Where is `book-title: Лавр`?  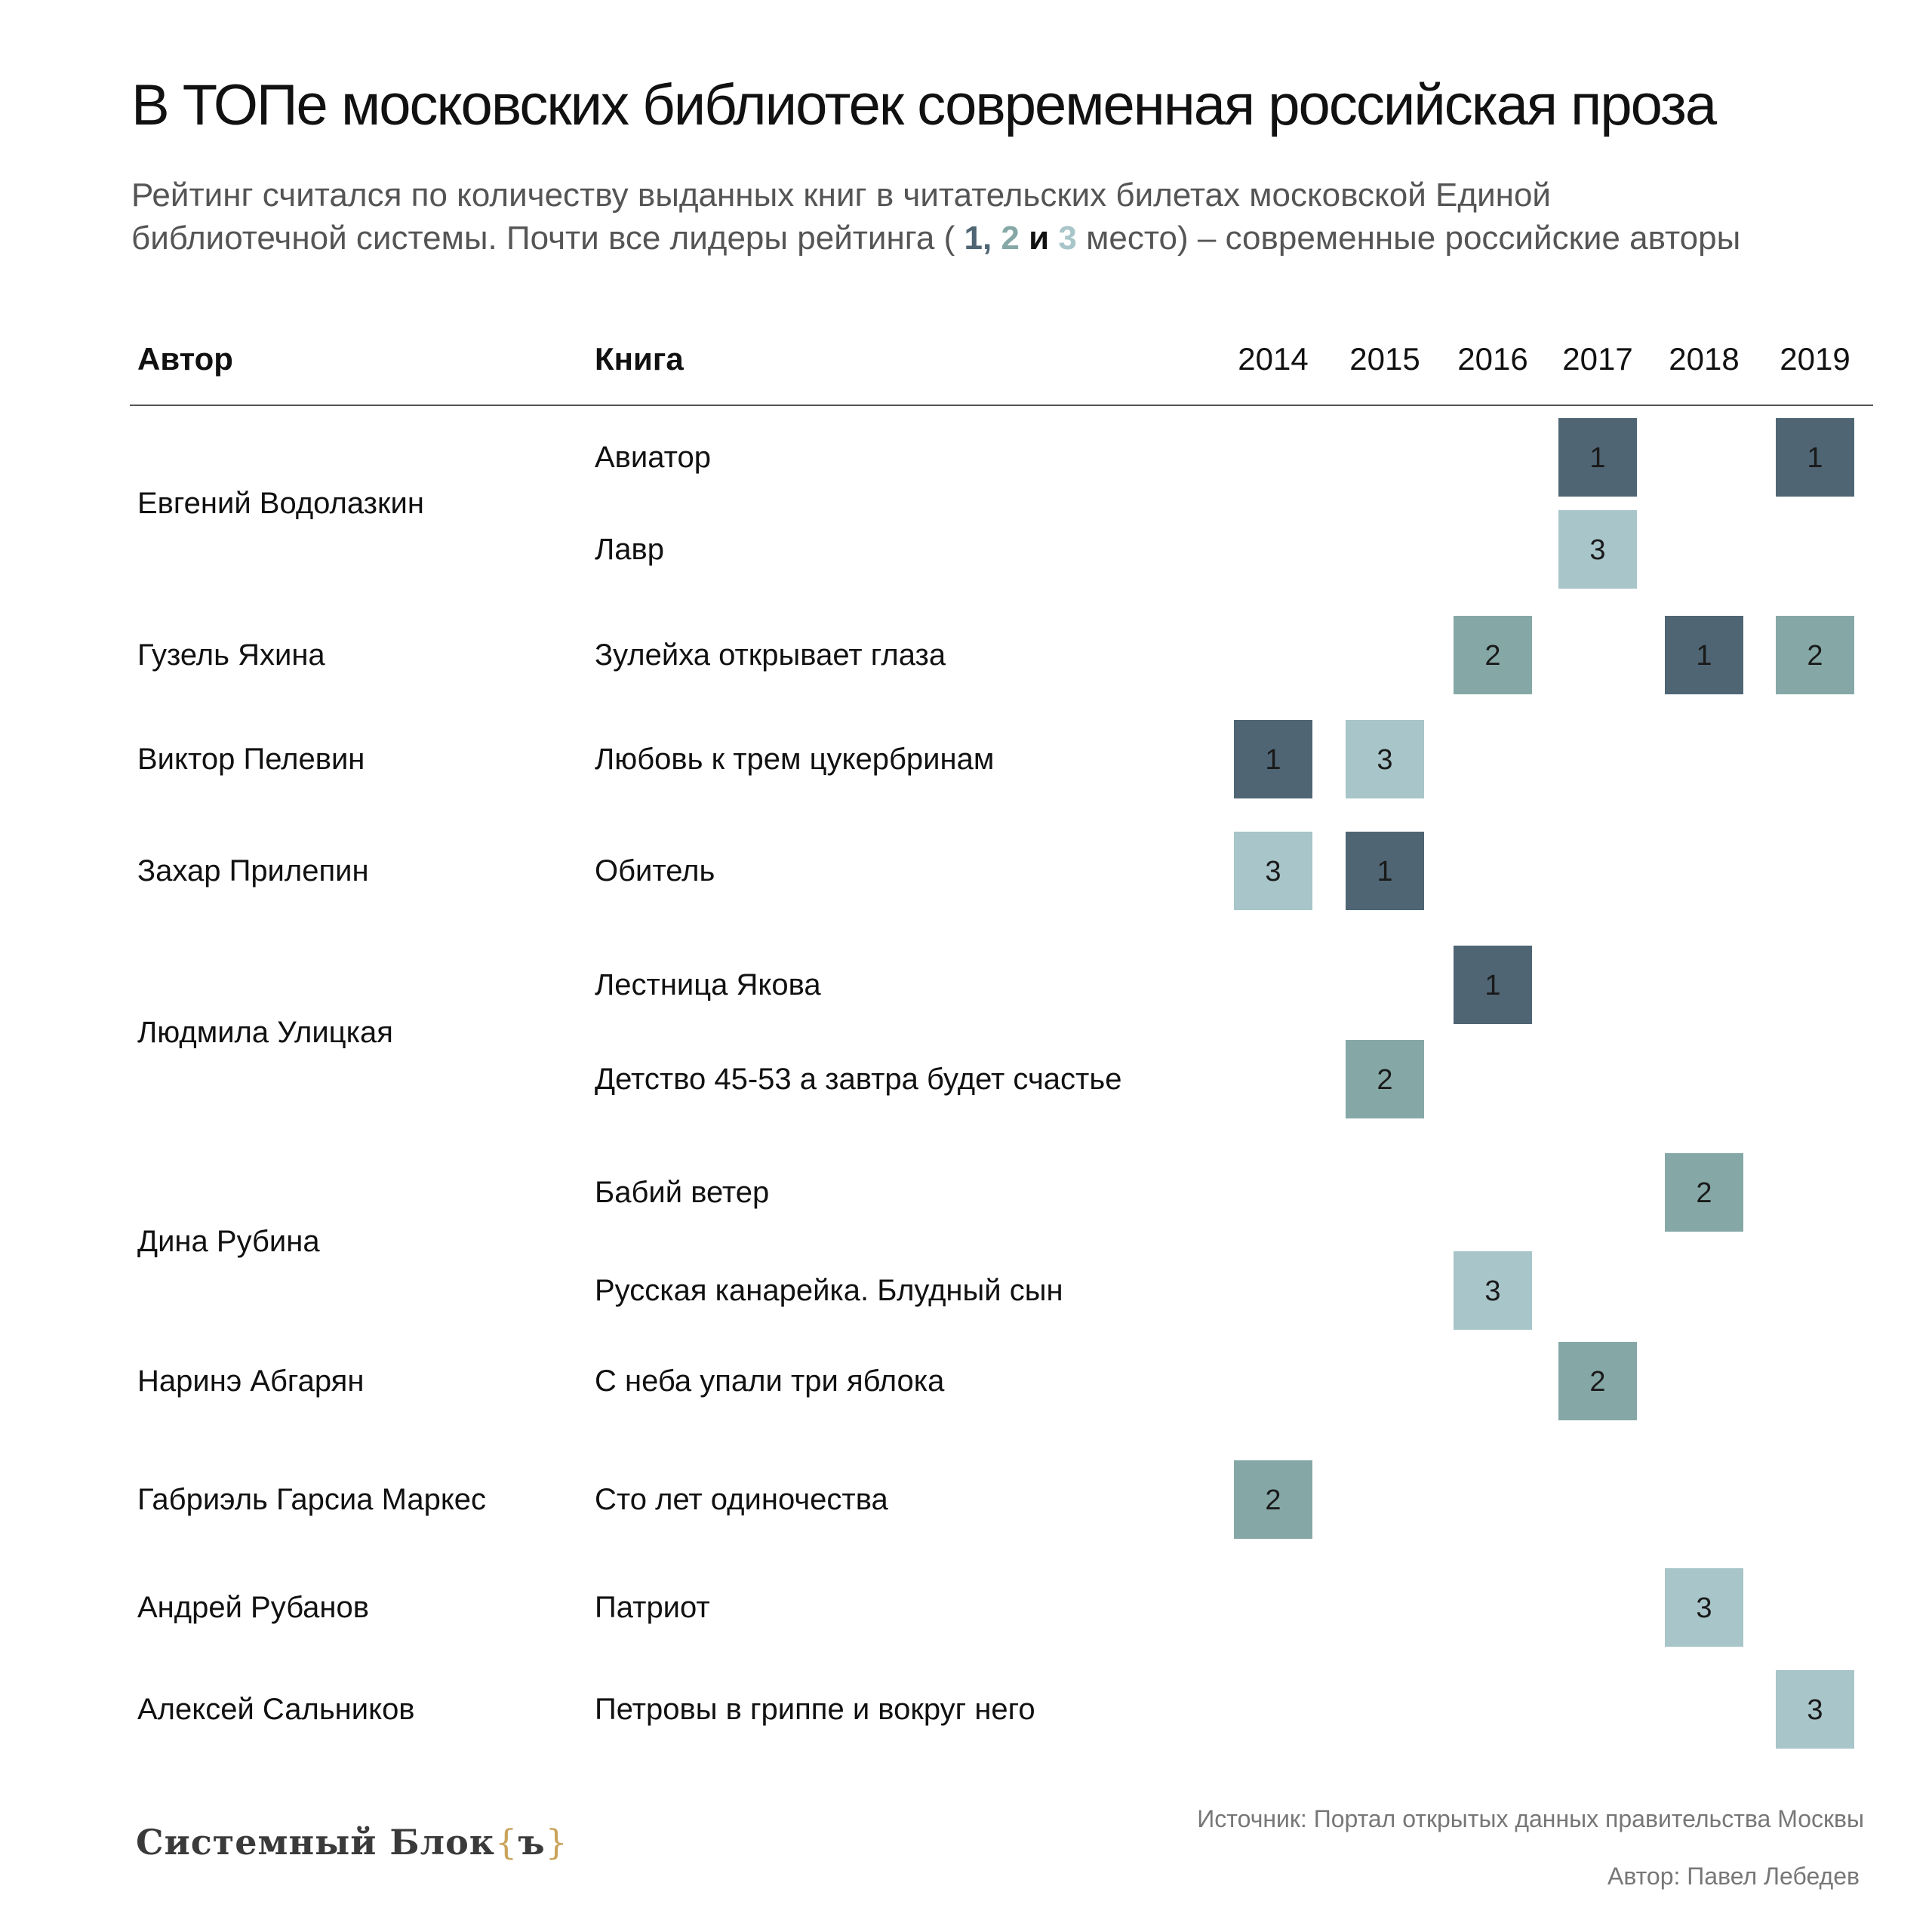
book-title: Лавр is located at coordinates (629, 549).